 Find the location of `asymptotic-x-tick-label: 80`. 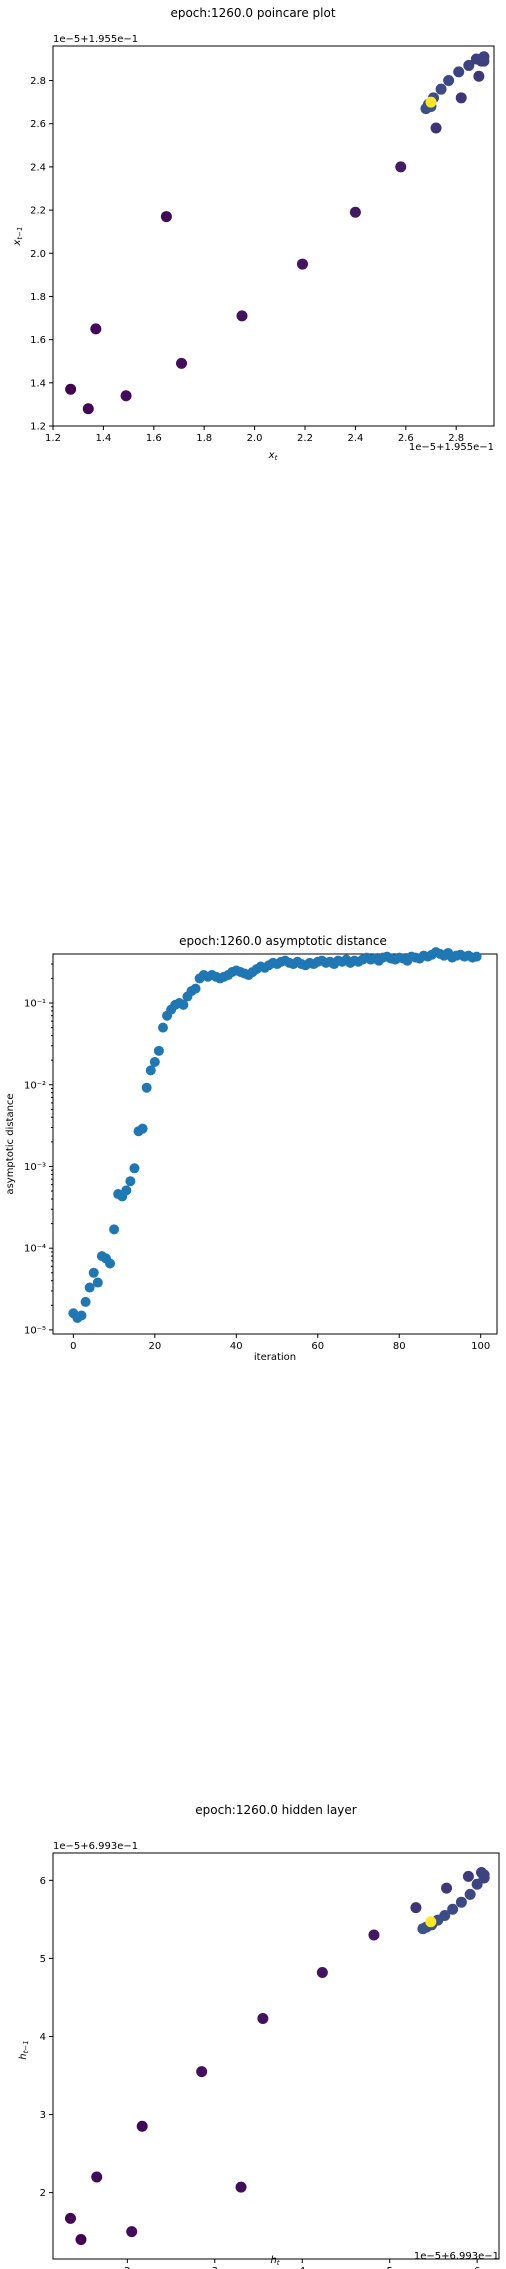

asymptotic-x-tick-label: 80 is located at coordinates (399, 1346).